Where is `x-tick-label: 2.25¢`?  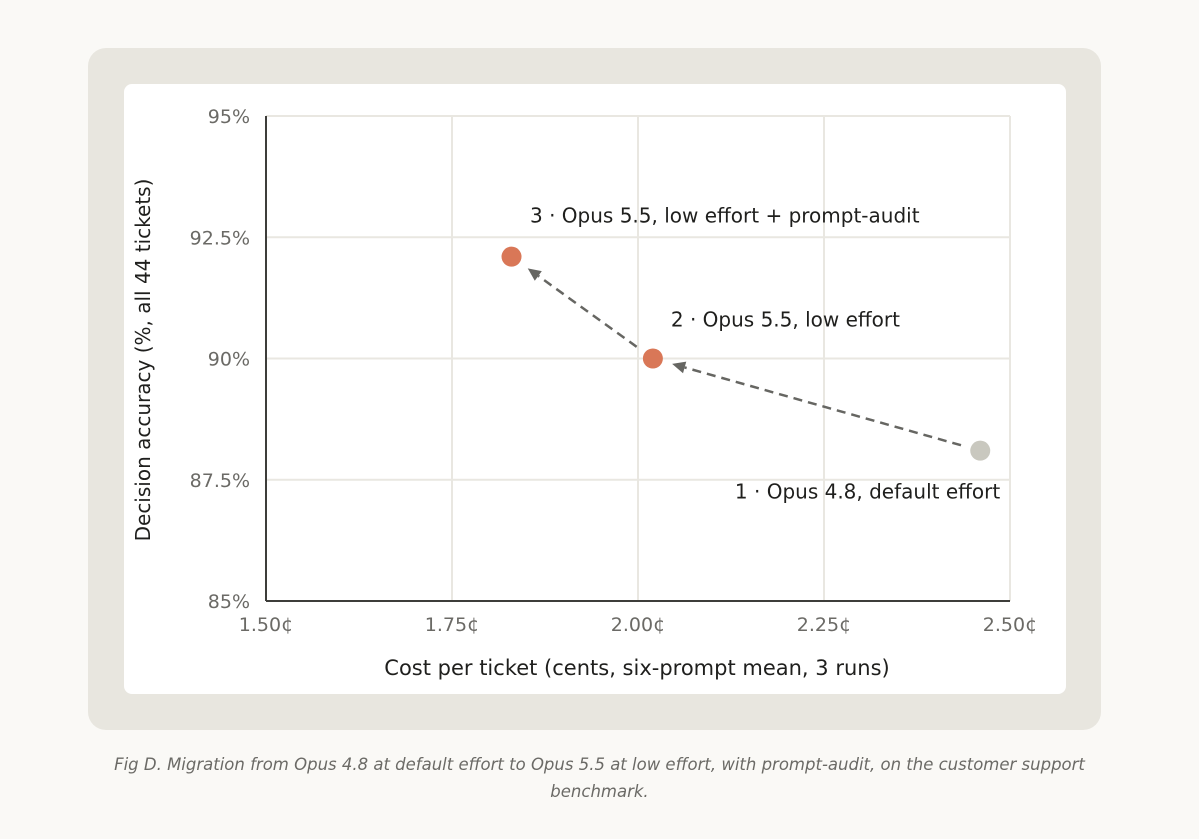
x-tick-label: 2.25¢ is located at coordinates (824, 625).